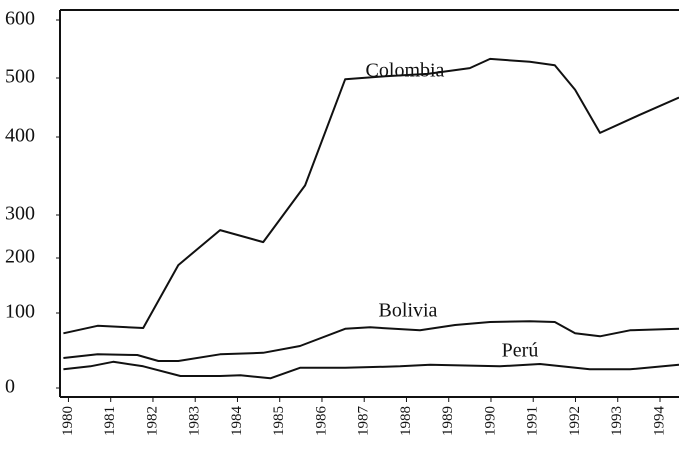 Image resolution: width=679 pixels, height=454 pixels. Describe the element at coordinates (237, 421) in the screenshot. I see `x-tick-label: 1984` at that location.